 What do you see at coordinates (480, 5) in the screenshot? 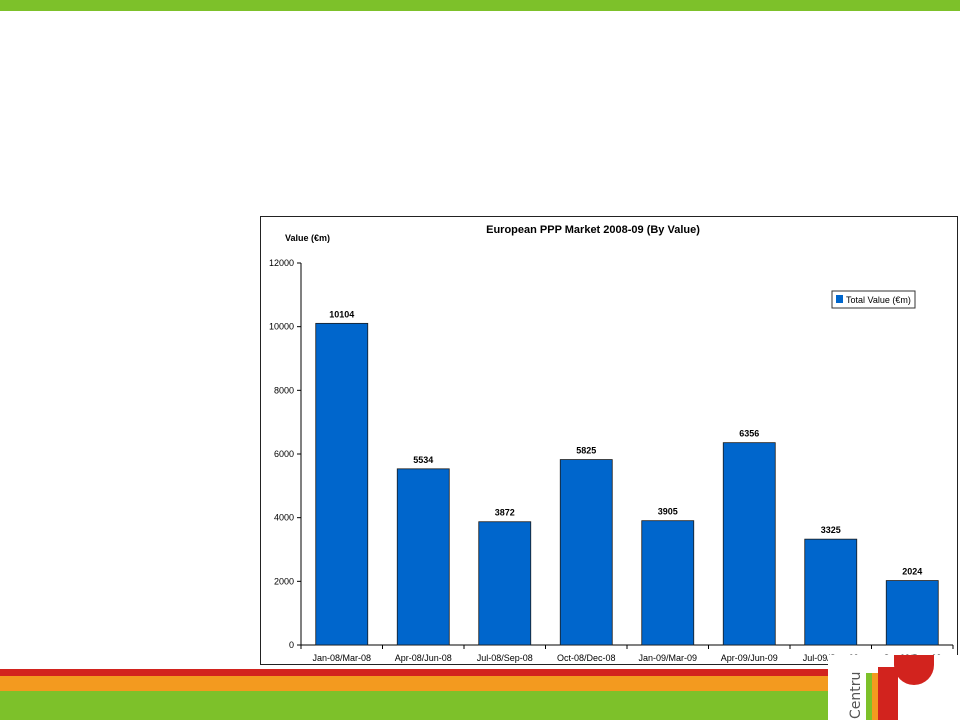
I see `top-accent-bar` at bounding box center [480, 5].